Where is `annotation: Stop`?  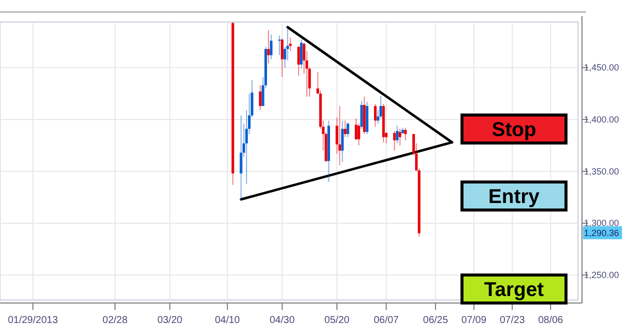 annotation: Stop is located at coordinates (514, 130).